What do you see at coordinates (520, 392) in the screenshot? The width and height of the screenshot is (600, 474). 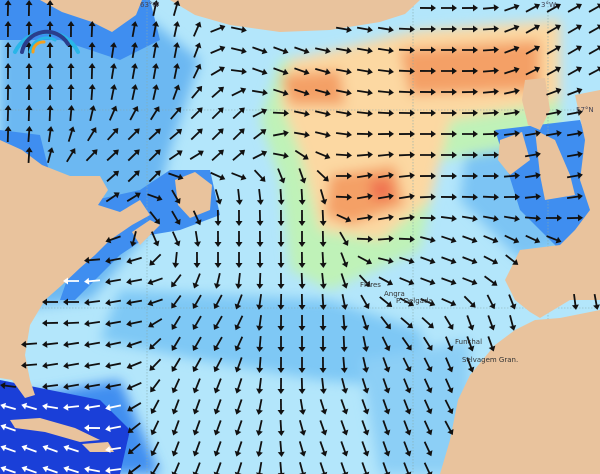 I see `land-africa` at bounding box center [520, 392].